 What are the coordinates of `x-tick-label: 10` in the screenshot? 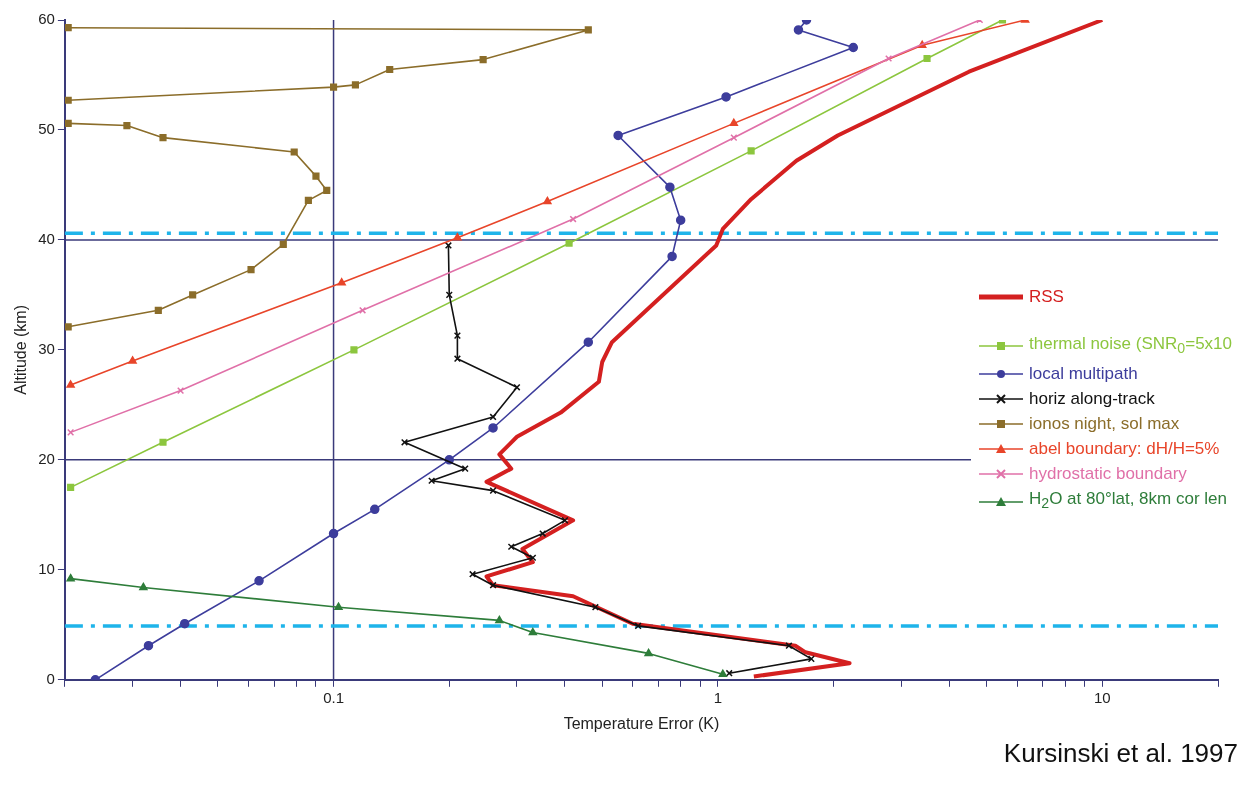 It's located at (1102, 697).